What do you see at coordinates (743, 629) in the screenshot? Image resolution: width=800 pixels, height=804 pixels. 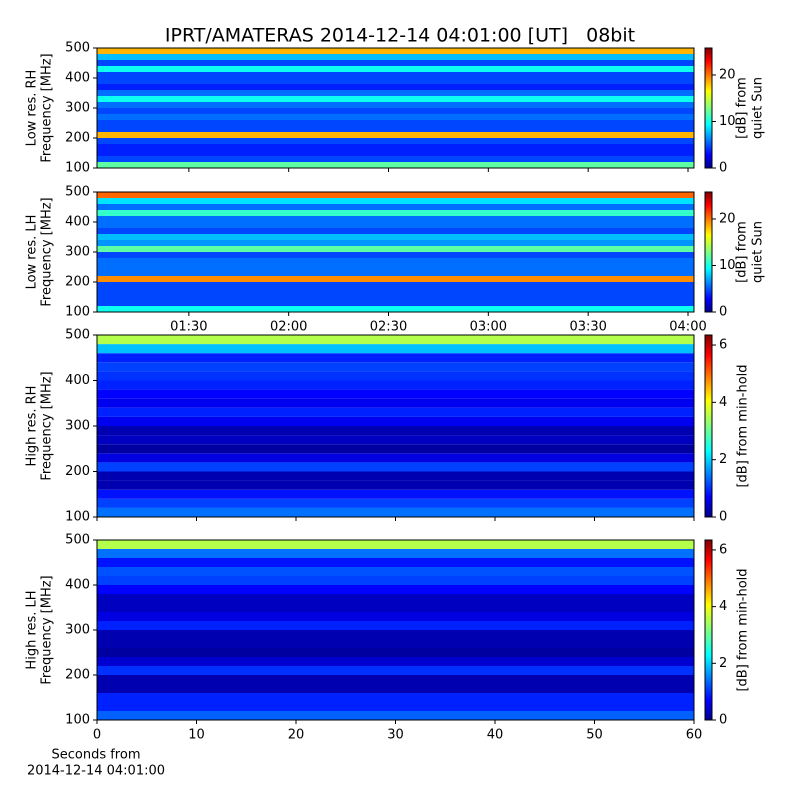 I see `colorbar-label: [dB] from min-hold` at bounding box center [743, 629].